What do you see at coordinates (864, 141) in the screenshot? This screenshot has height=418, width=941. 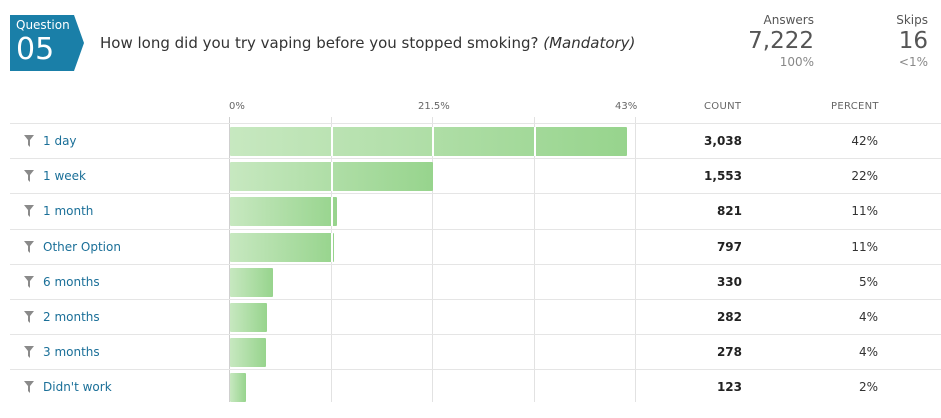 I see `percent-value: 42%` at bounding box center [864, 141].